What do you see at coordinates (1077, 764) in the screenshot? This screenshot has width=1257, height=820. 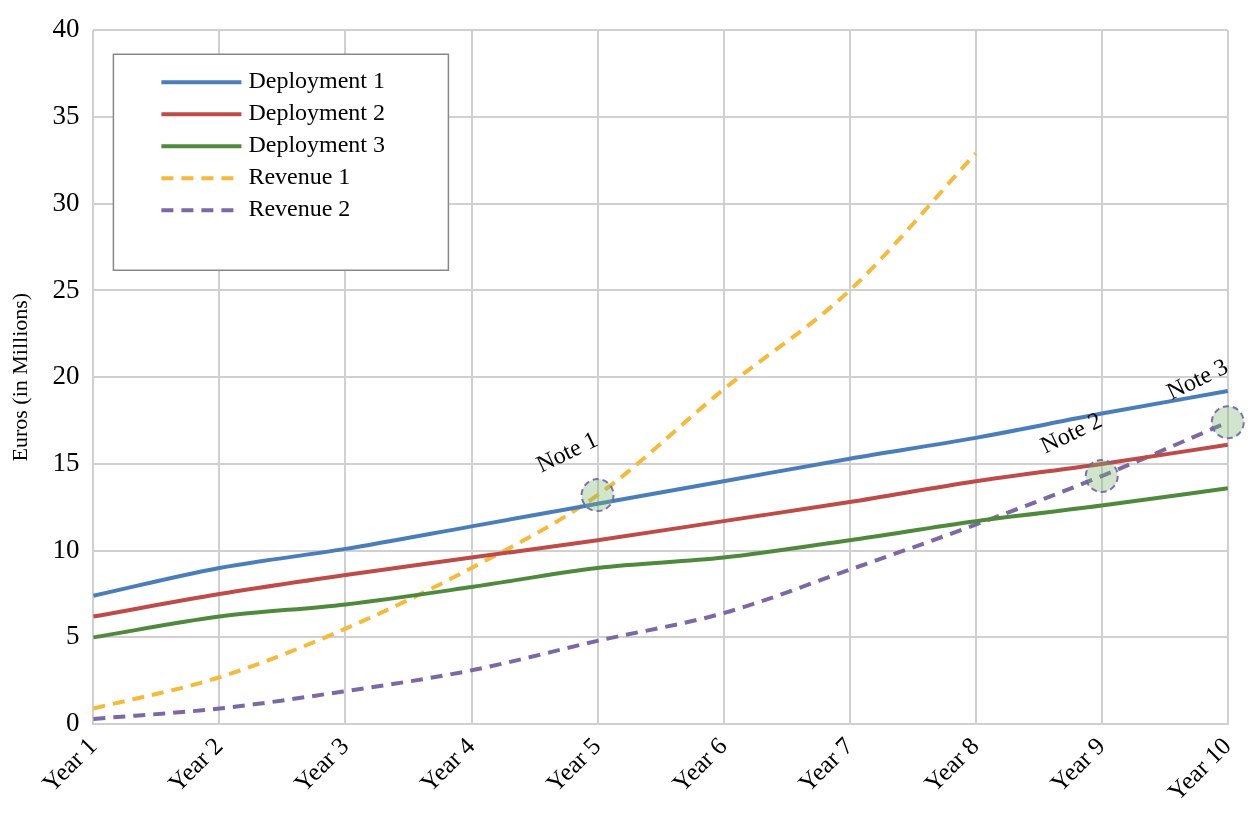 I see `x-tick-label: Year 9` at bounding box center [1077, 764].